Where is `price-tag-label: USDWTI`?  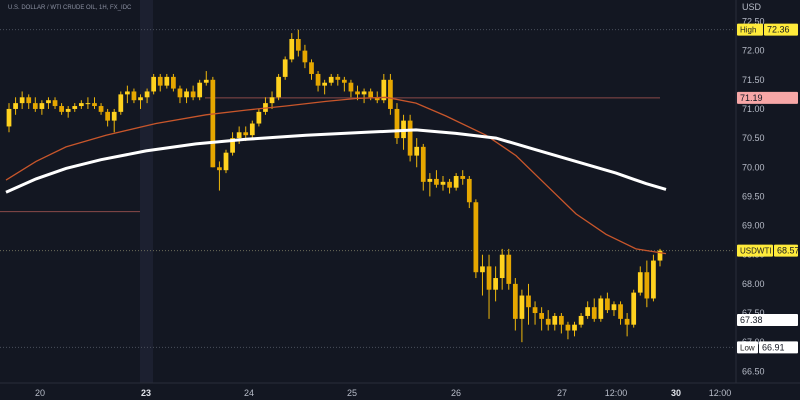 price-tag-label: USDWTI is located at coordinates (756, 251).